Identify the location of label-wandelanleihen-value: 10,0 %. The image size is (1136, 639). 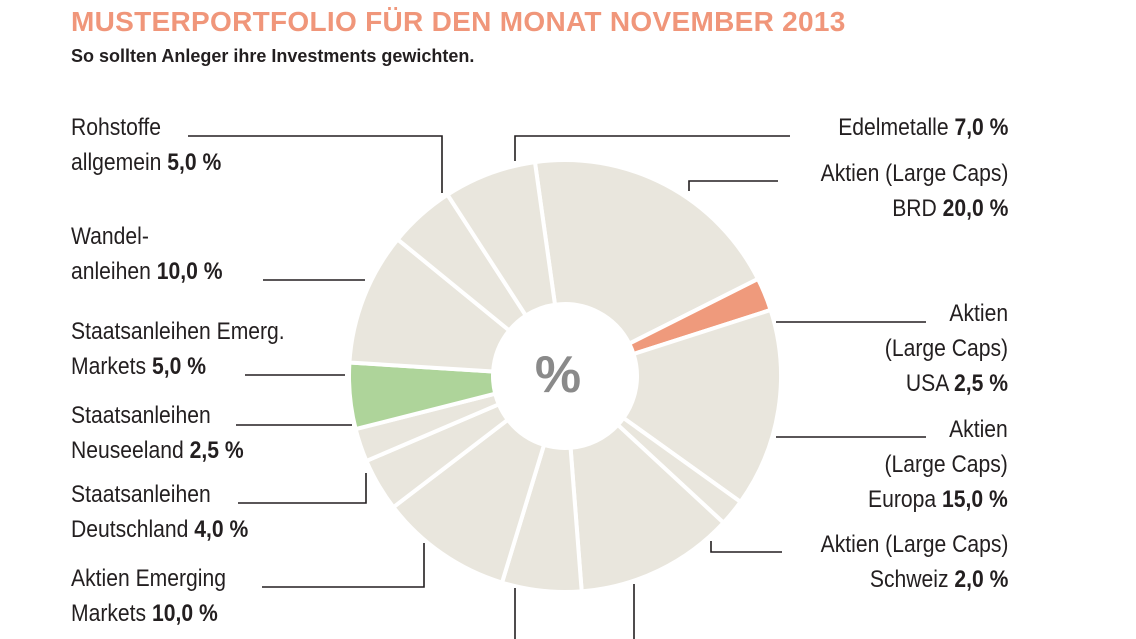
(189, 271).